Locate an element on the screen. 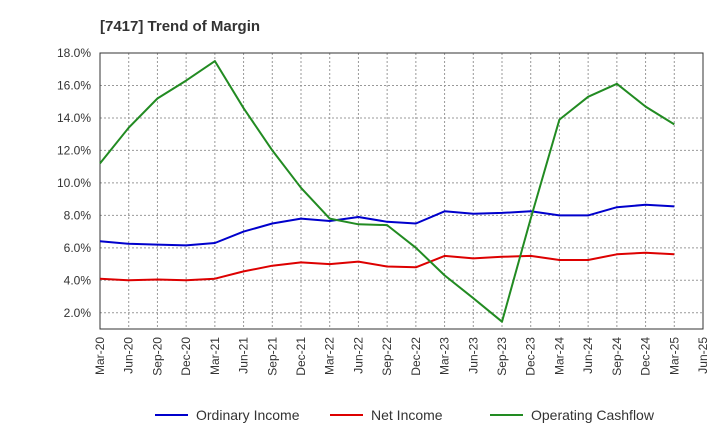 This screenshot has width=720, height=440. x-tick-label: Dec-23 is located at coordinates (531, 356).